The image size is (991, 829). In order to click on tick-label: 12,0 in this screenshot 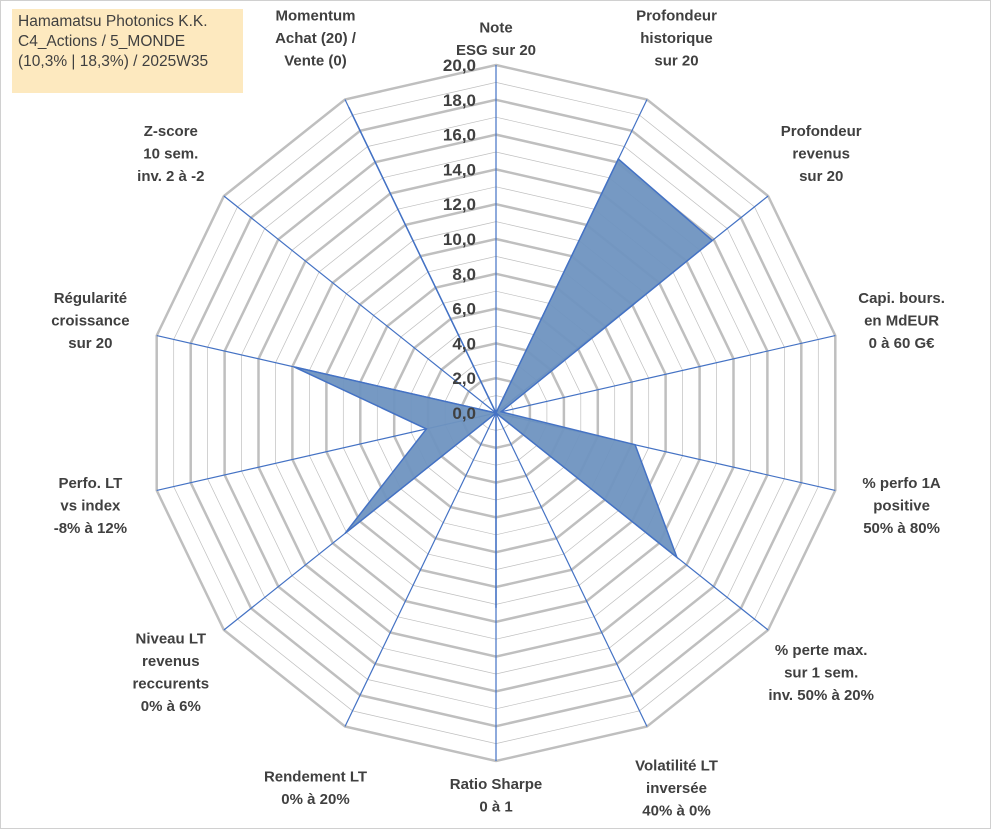, I will do `click(459, 204)`.